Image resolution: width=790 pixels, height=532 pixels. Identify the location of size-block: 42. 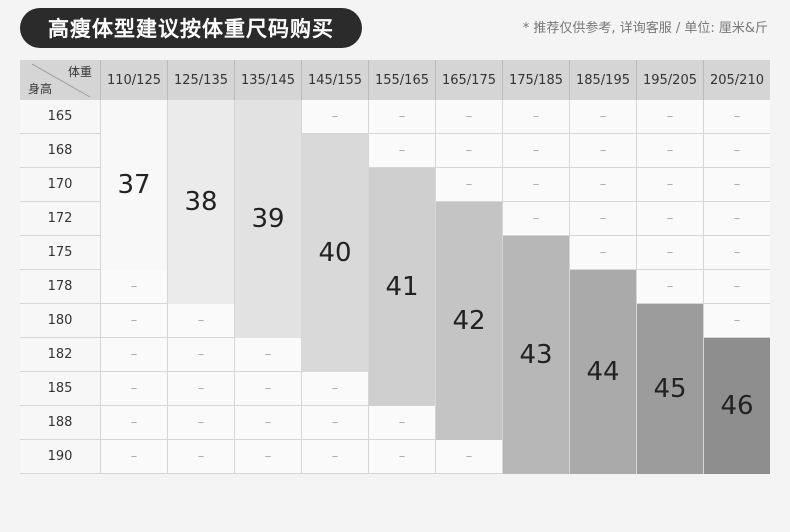
(468, 321).